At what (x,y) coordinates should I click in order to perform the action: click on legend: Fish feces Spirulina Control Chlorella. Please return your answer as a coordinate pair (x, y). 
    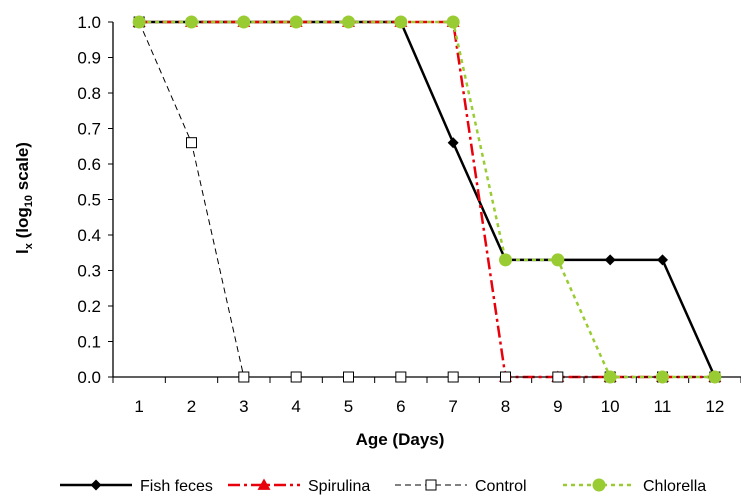
    Looking at the image, I should click on (383, 486).